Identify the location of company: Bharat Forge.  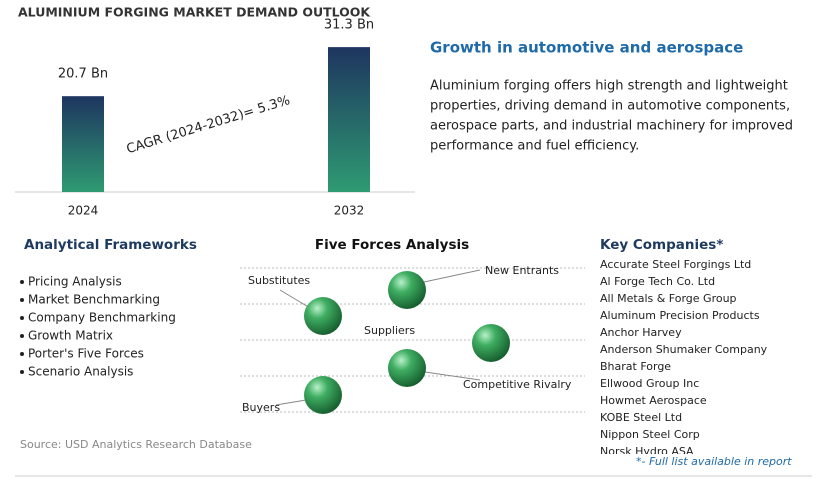
(635, 366).